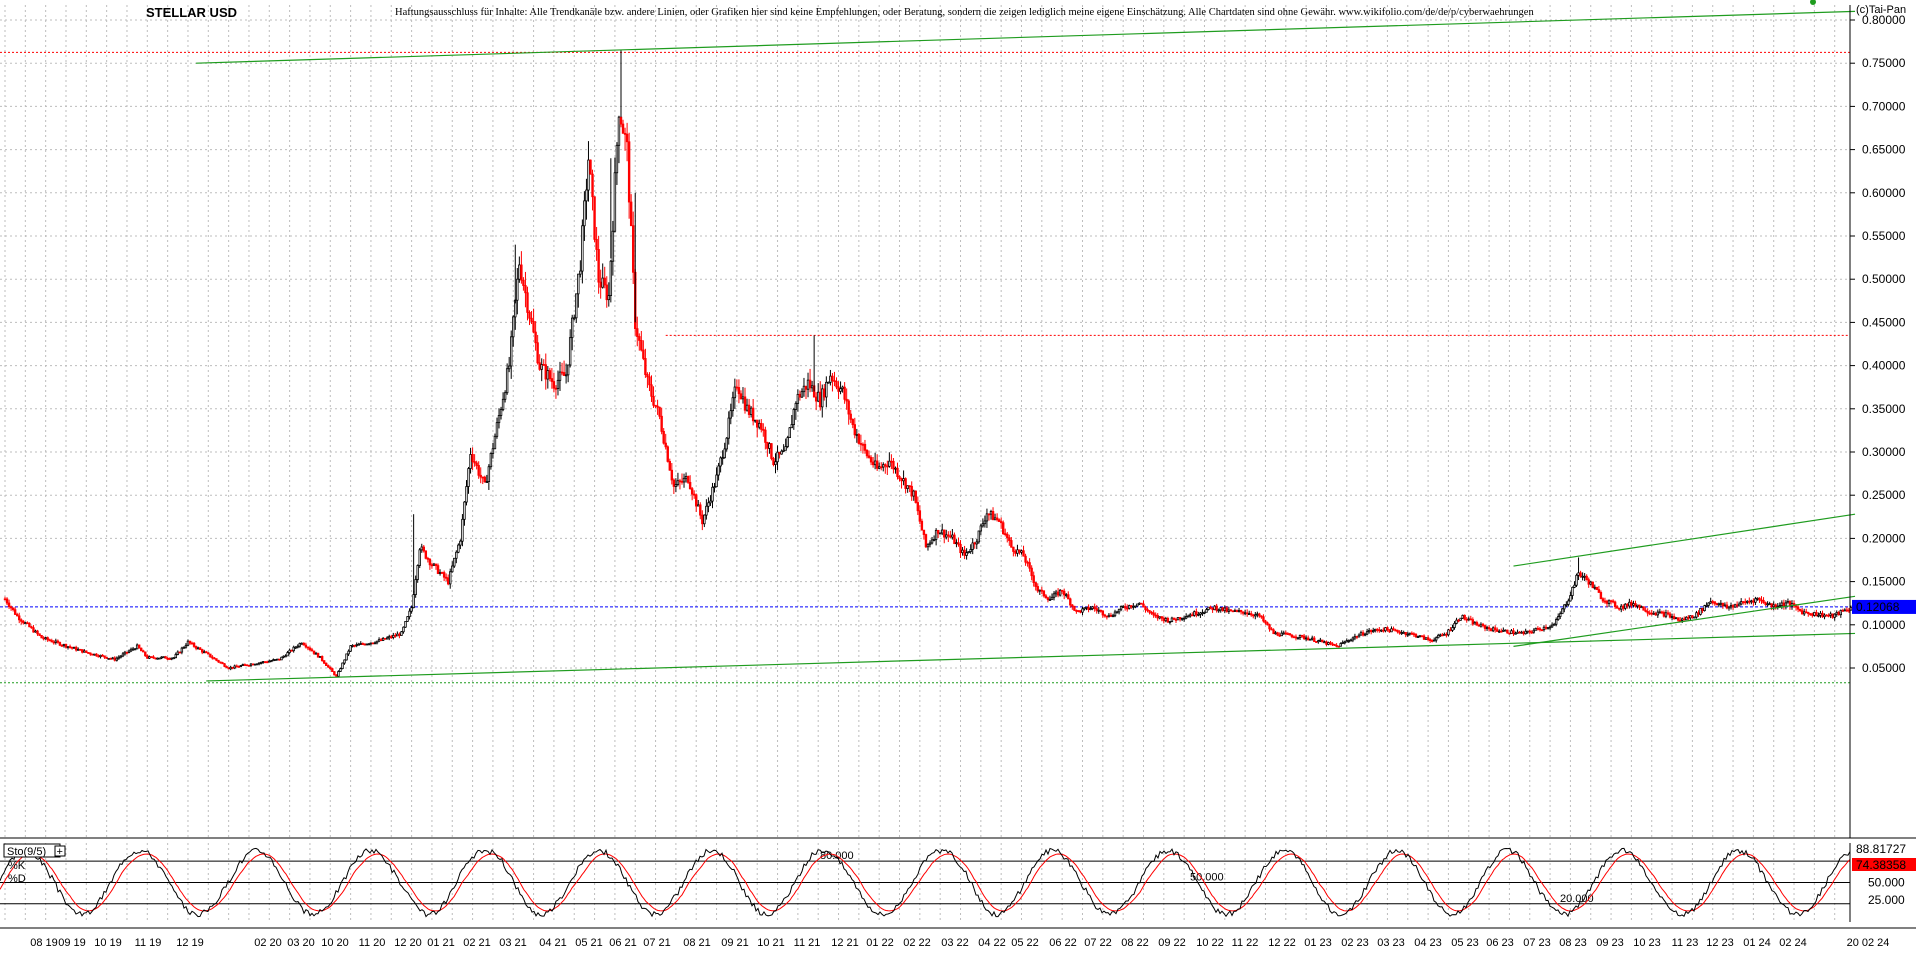  What do you see at coordinates (1884, 538) in the screenshot?
I see `y-tick-label: 0.20000` at bounding box center [1884, 538].